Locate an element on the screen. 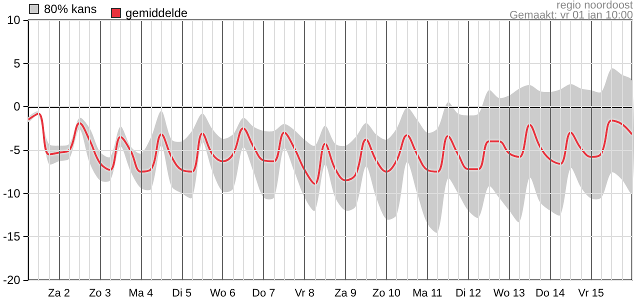 The image size is (635, 300). x-tick-label: Di 12 is located at coordinates (468, 294).